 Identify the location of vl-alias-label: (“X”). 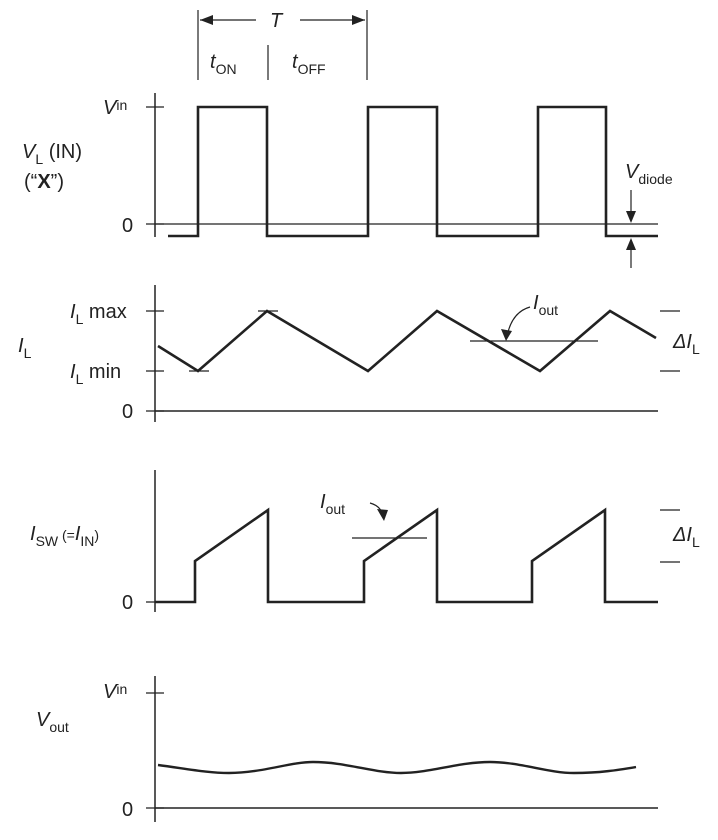
(44, 182).